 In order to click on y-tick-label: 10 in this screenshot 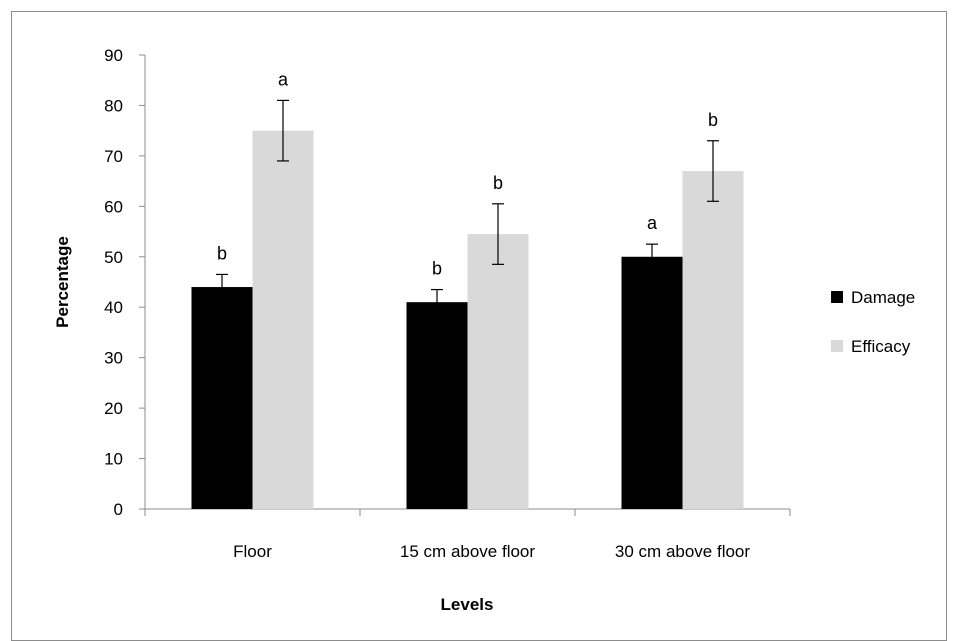, I will do `click(113, 459)`.